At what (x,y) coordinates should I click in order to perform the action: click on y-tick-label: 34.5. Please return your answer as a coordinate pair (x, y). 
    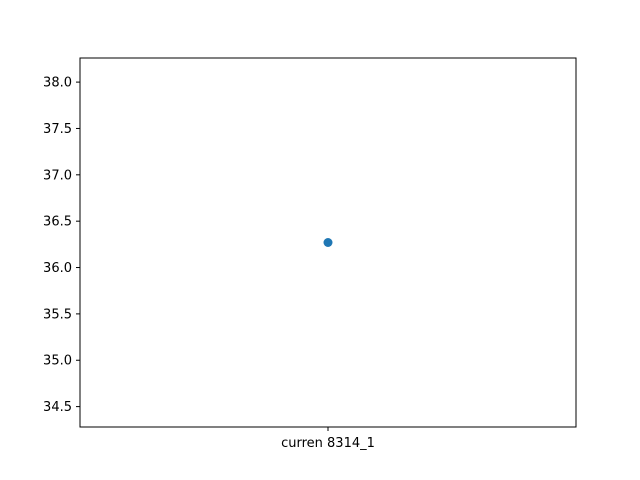
    Looking at the image, I should click on (57, 407).